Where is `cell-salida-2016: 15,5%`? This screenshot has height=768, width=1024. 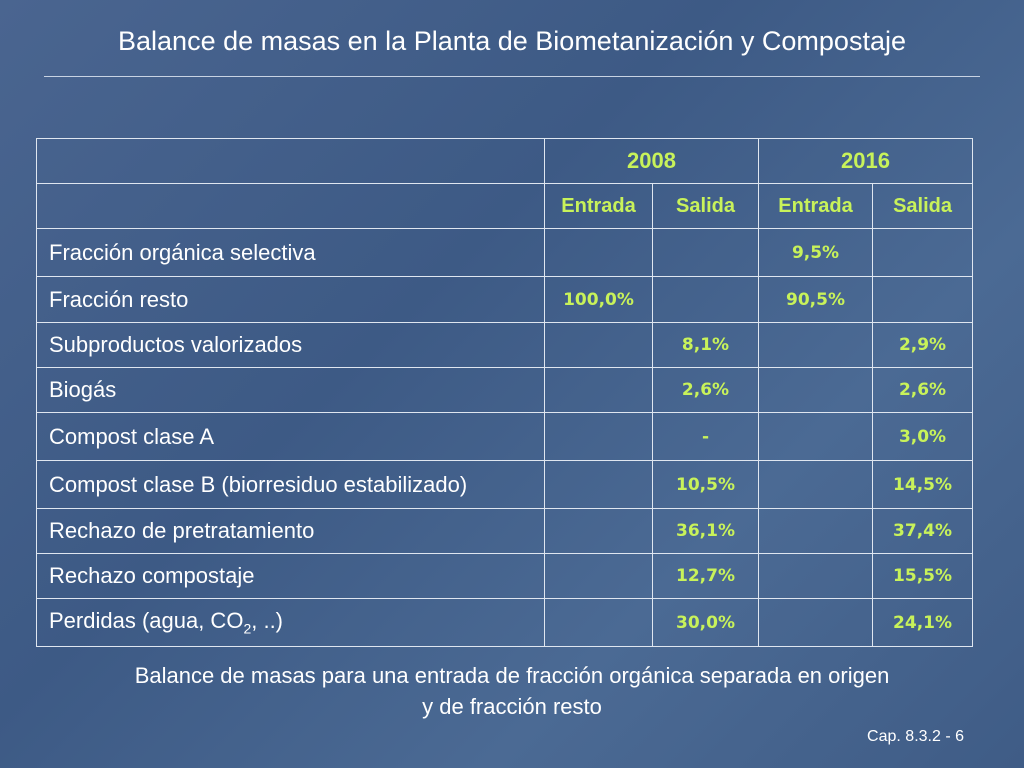
cell-salida-2016: 15,5% is located at coordinates (923, 576).